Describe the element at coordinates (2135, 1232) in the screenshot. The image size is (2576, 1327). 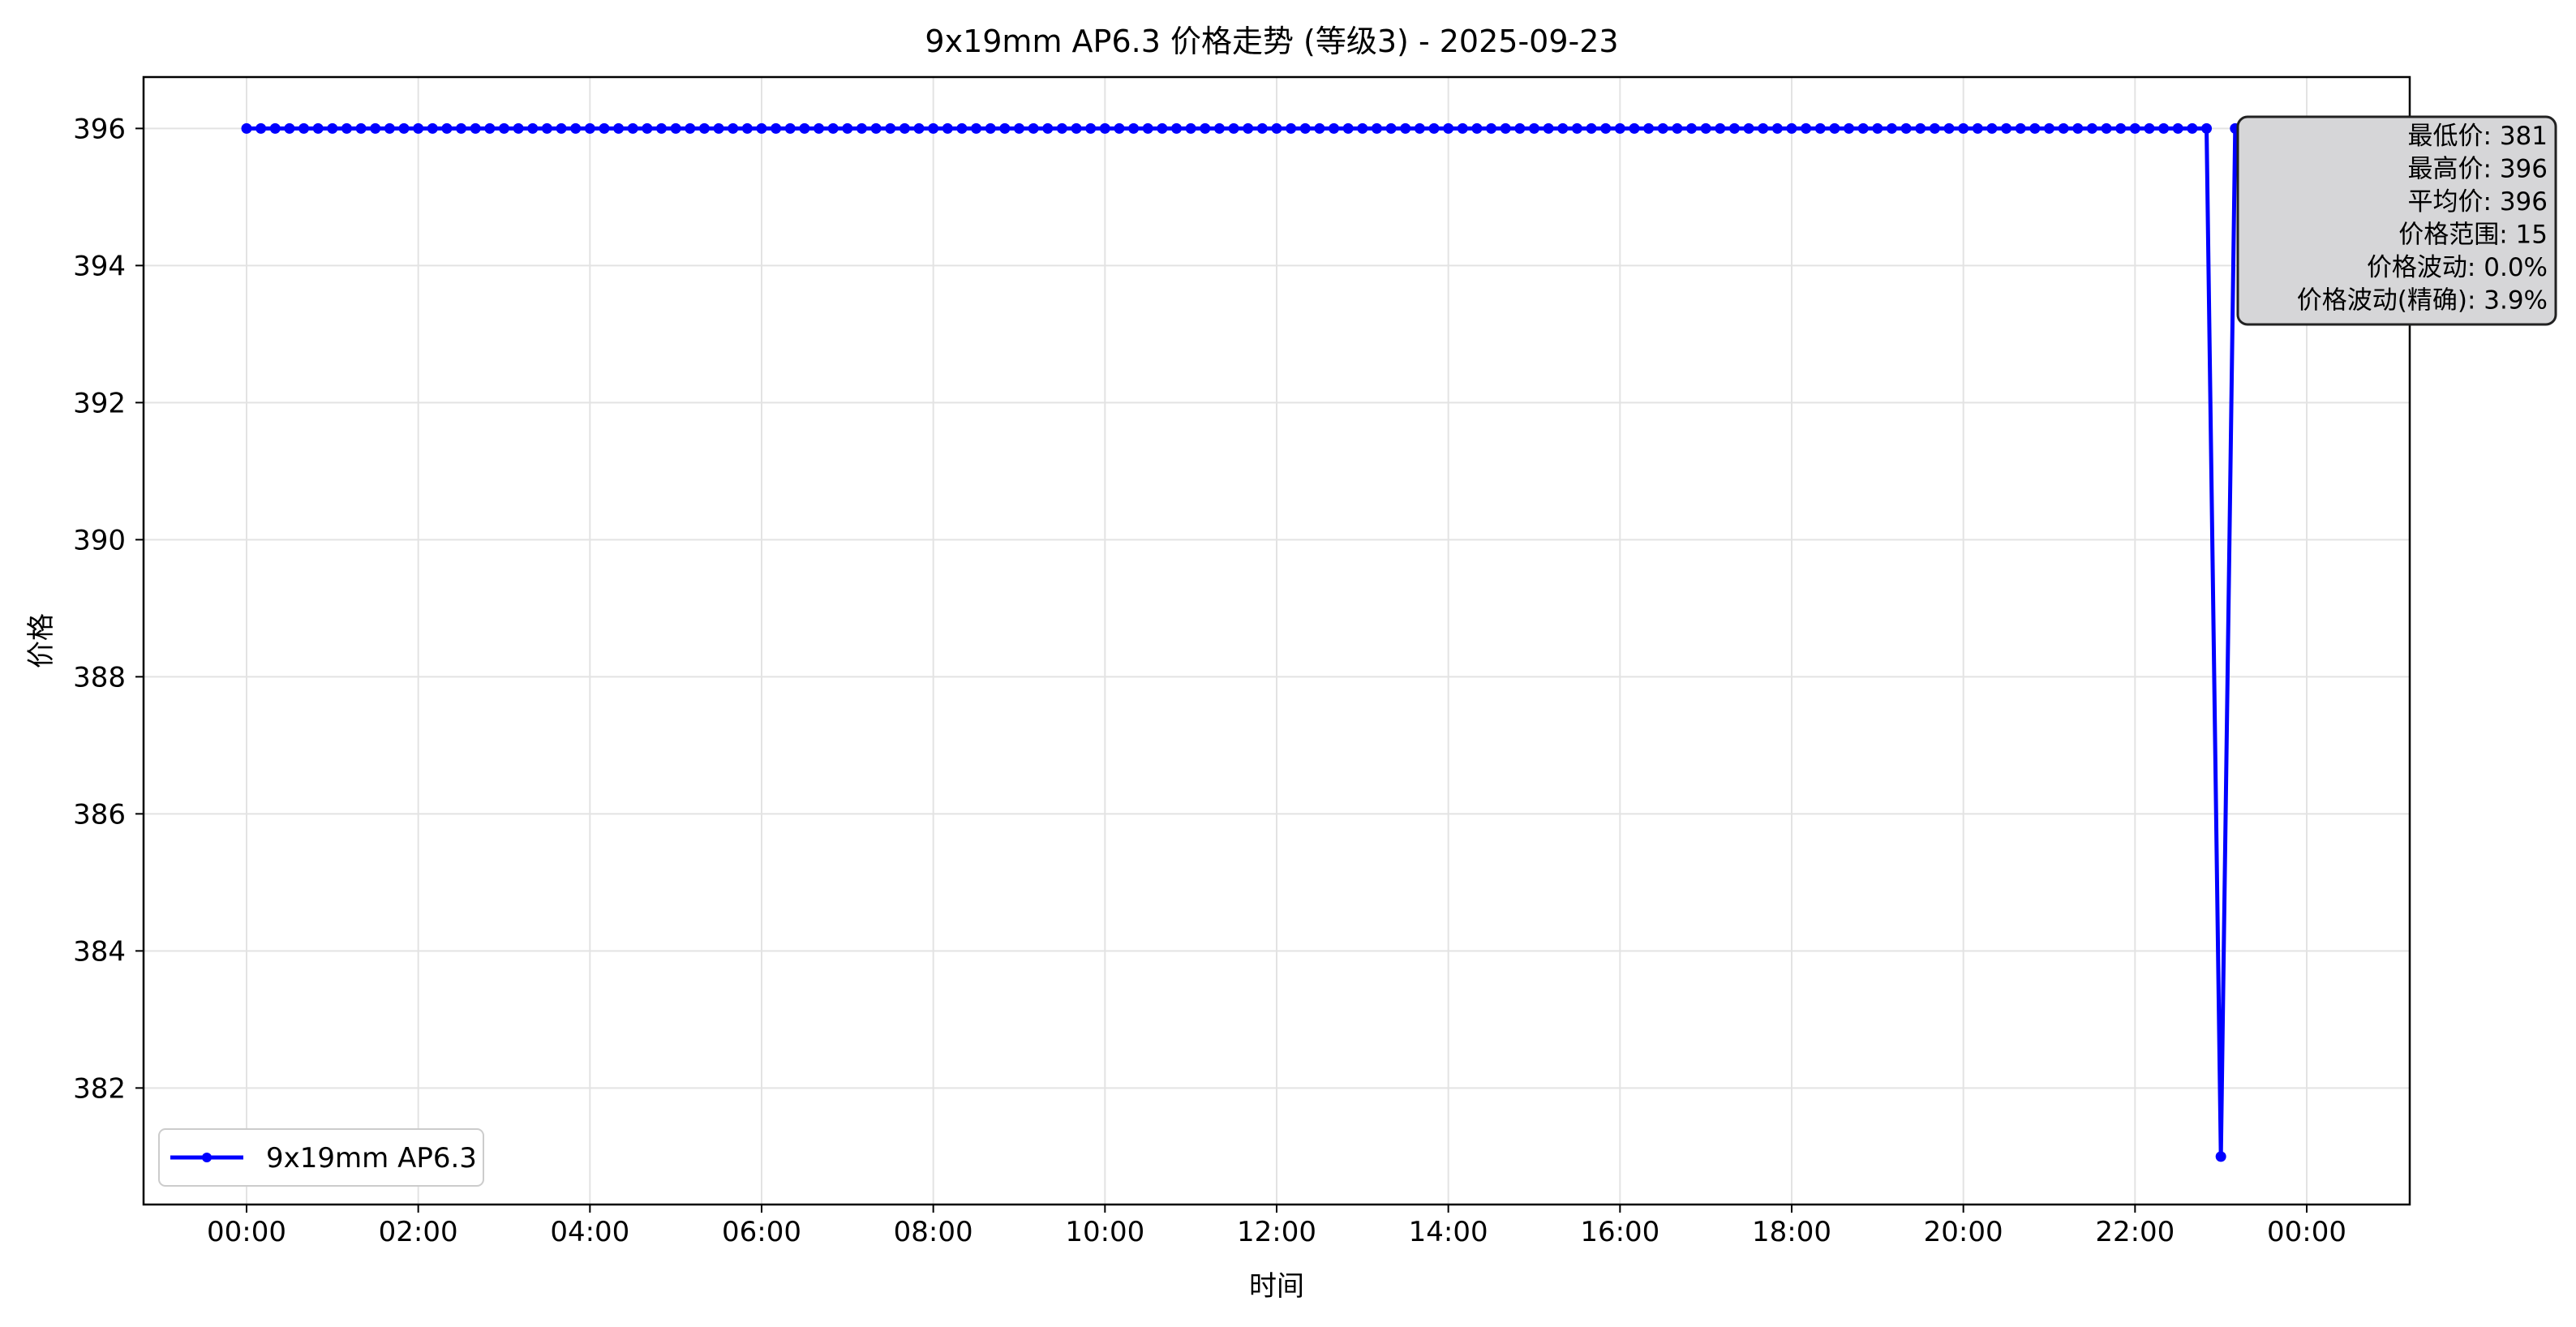
I see `x-tick-label: 22:00` at that location.